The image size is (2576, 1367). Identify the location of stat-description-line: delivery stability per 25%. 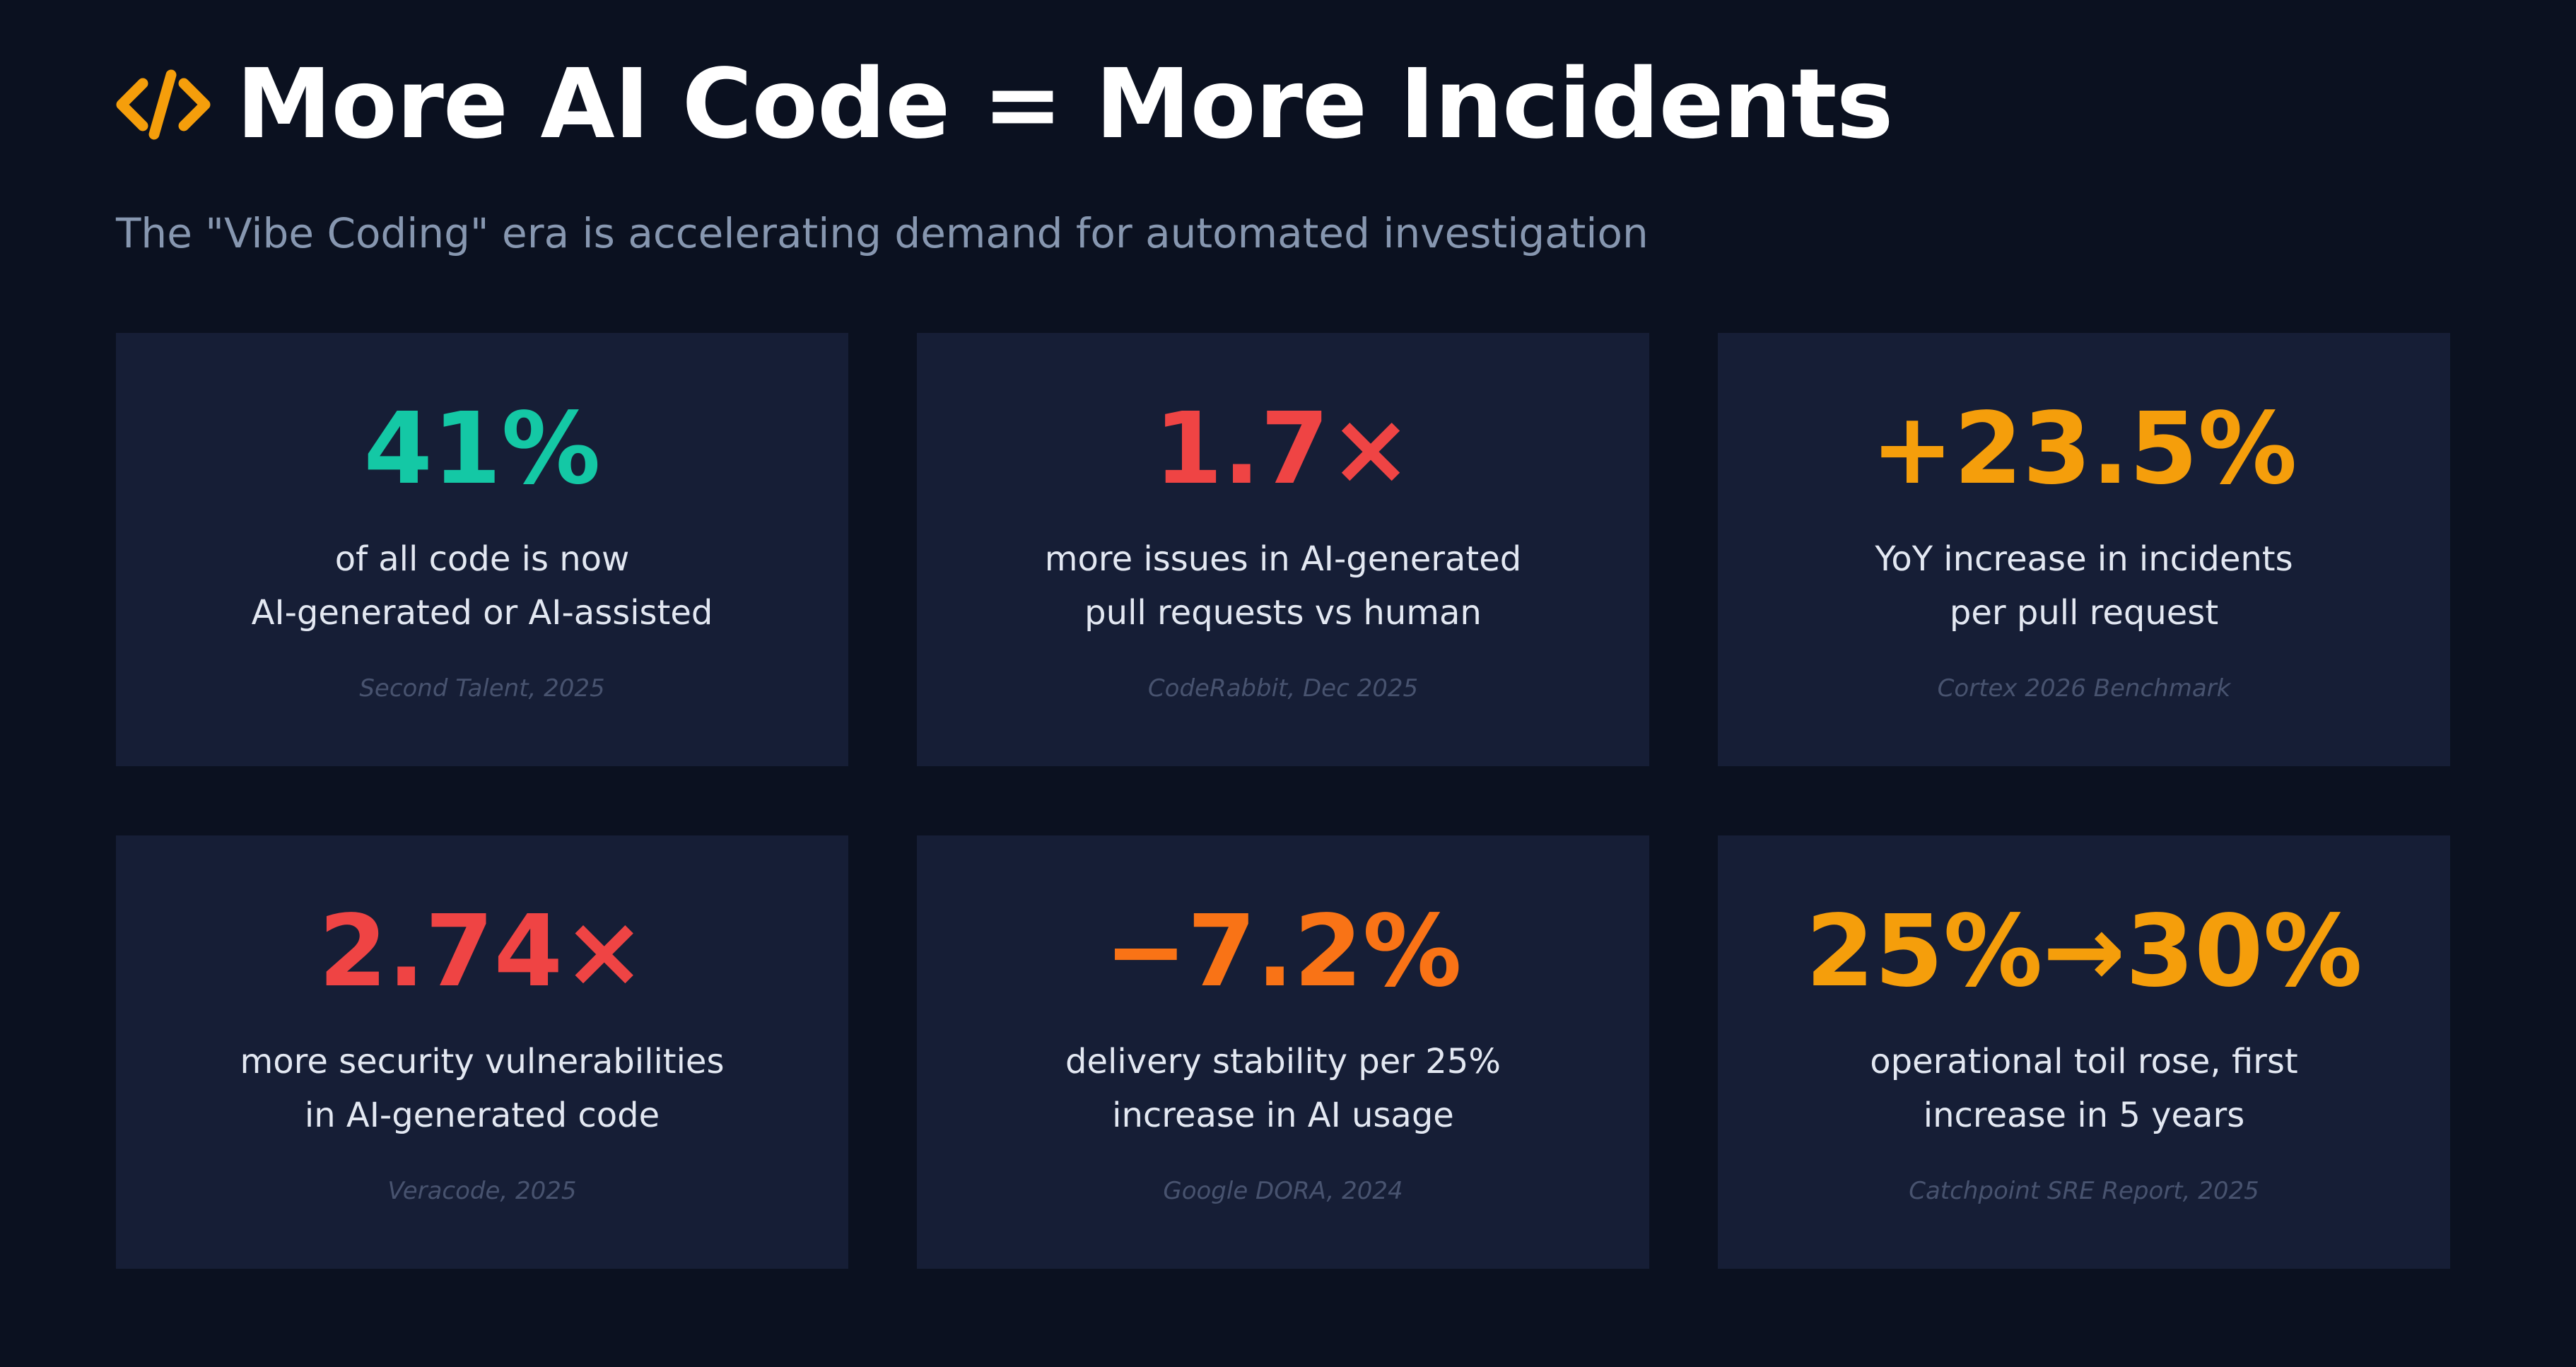
(1283, 1062).